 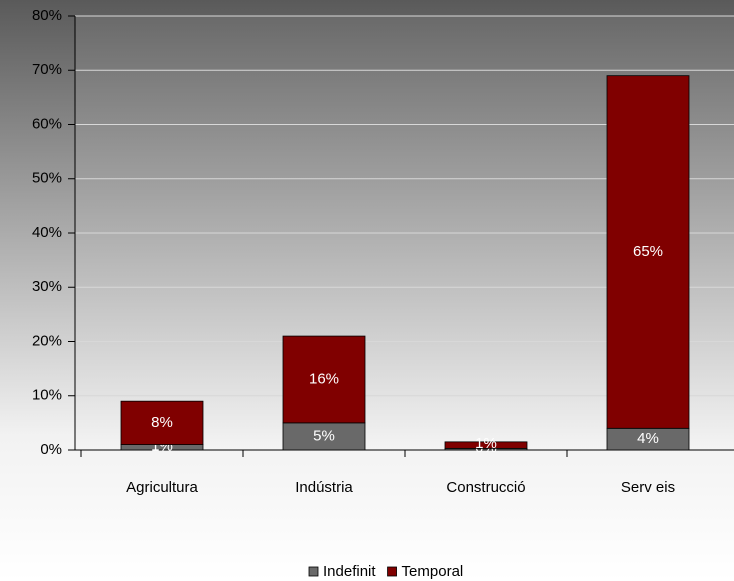 I want to click on y-tick-label: 10%, so click(x=47, y=395).